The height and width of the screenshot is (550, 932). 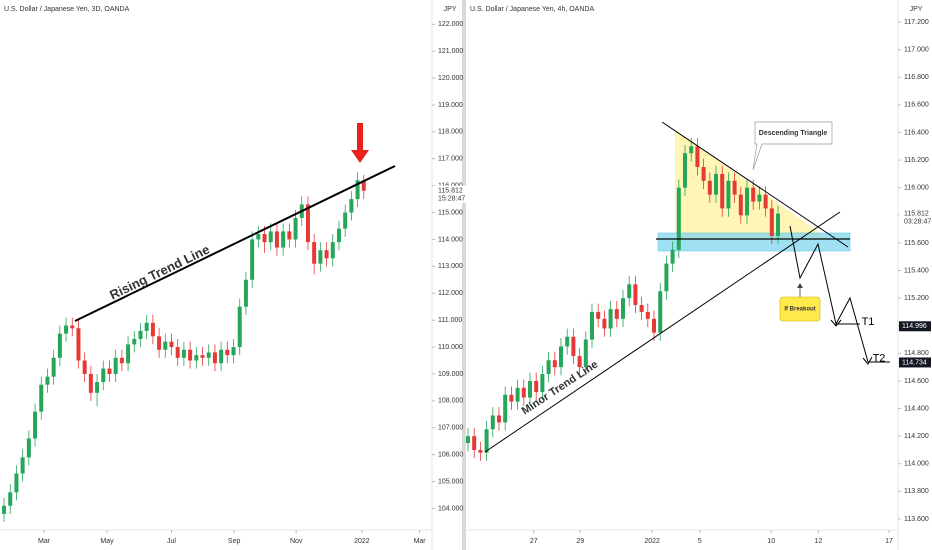 What do you see at coordinates (818, 541) in the screenshot?
I see `x-tick-label: 12` at bounding box center [818, 541].